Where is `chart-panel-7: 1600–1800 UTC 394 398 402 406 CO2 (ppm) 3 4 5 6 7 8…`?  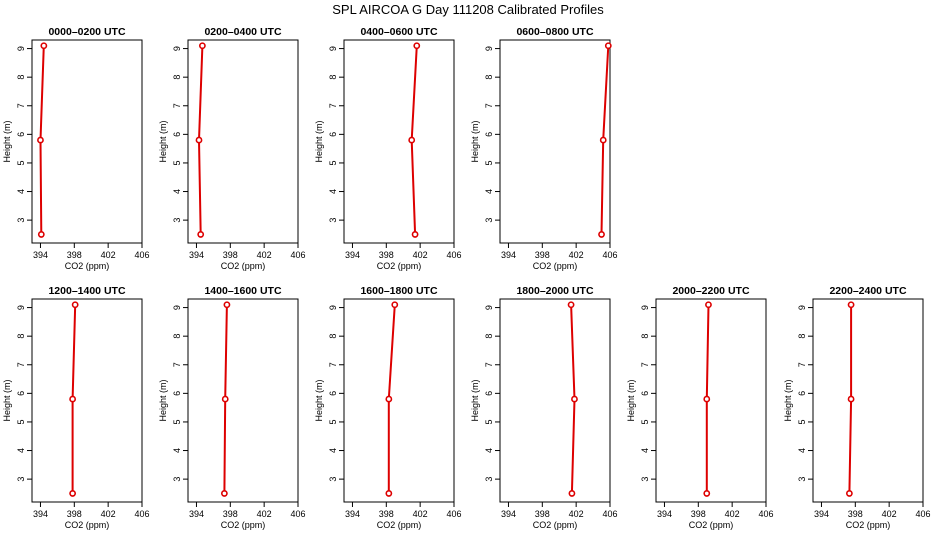
chart-panel-7: 1600–1800 UTC 394 398 402 406 CO2 (ppm) 3 4 5 6 7 8… is located at coordinates (388, 407).